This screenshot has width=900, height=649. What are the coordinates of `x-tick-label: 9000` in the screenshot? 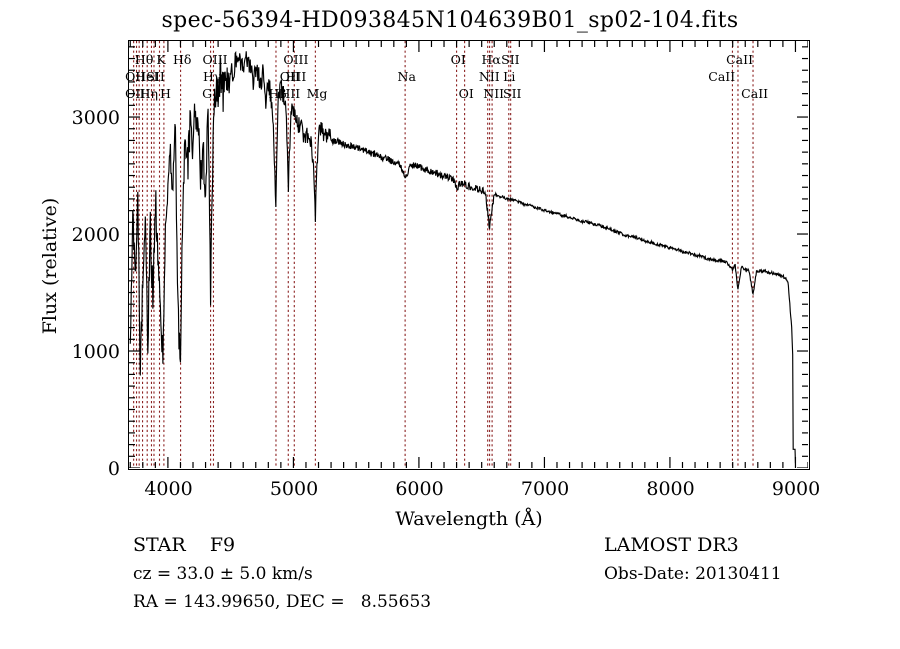 It's located at (796, 489).